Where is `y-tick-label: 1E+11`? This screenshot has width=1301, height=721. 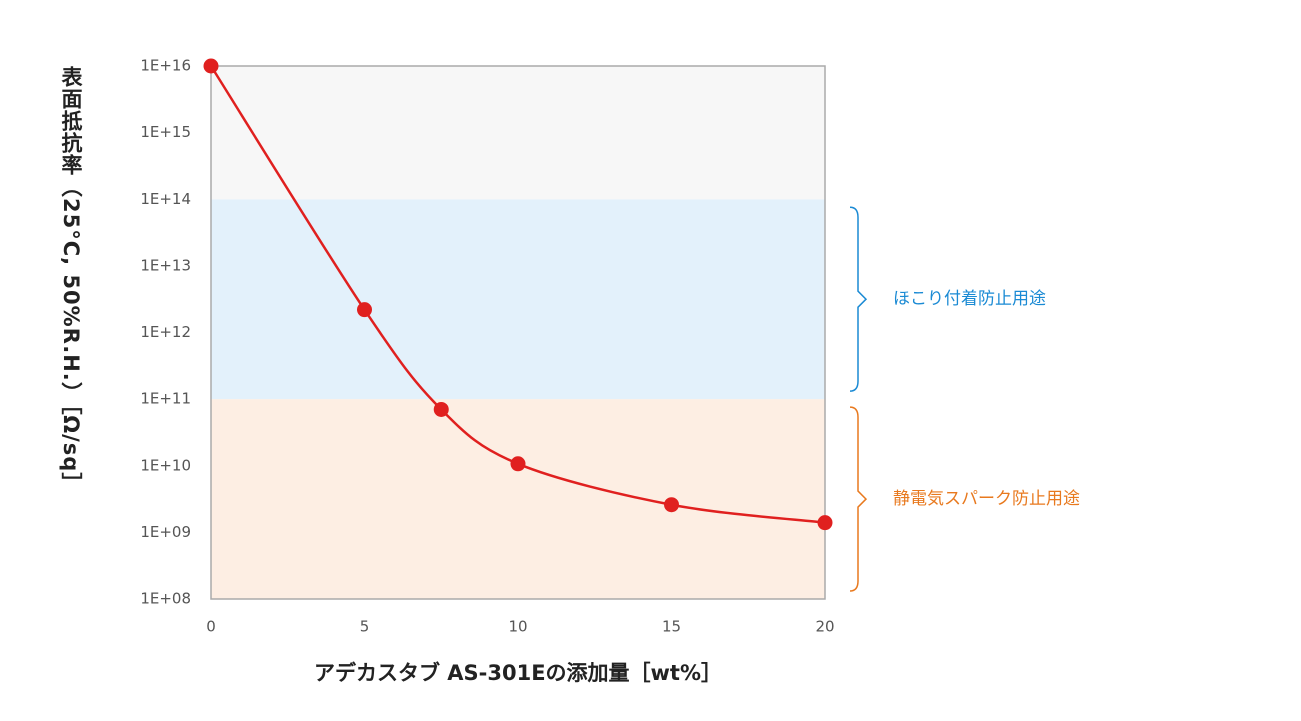 y-tick-label: 1E+11 is located at coordinates (165, 399).